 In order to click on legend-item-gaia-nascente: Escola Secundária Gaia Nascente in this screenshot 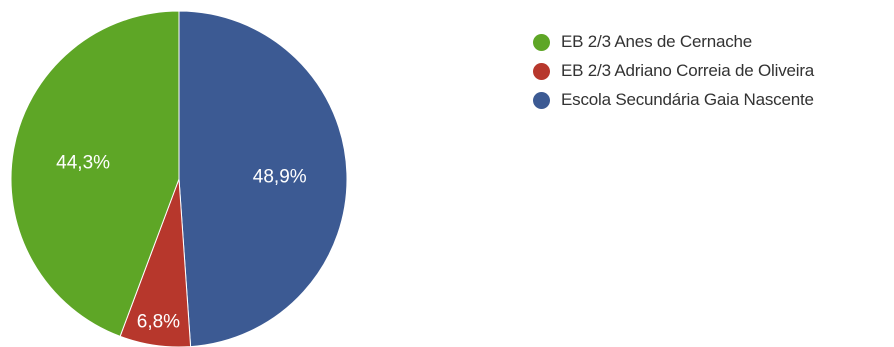, I will do `click(673, 100)`.